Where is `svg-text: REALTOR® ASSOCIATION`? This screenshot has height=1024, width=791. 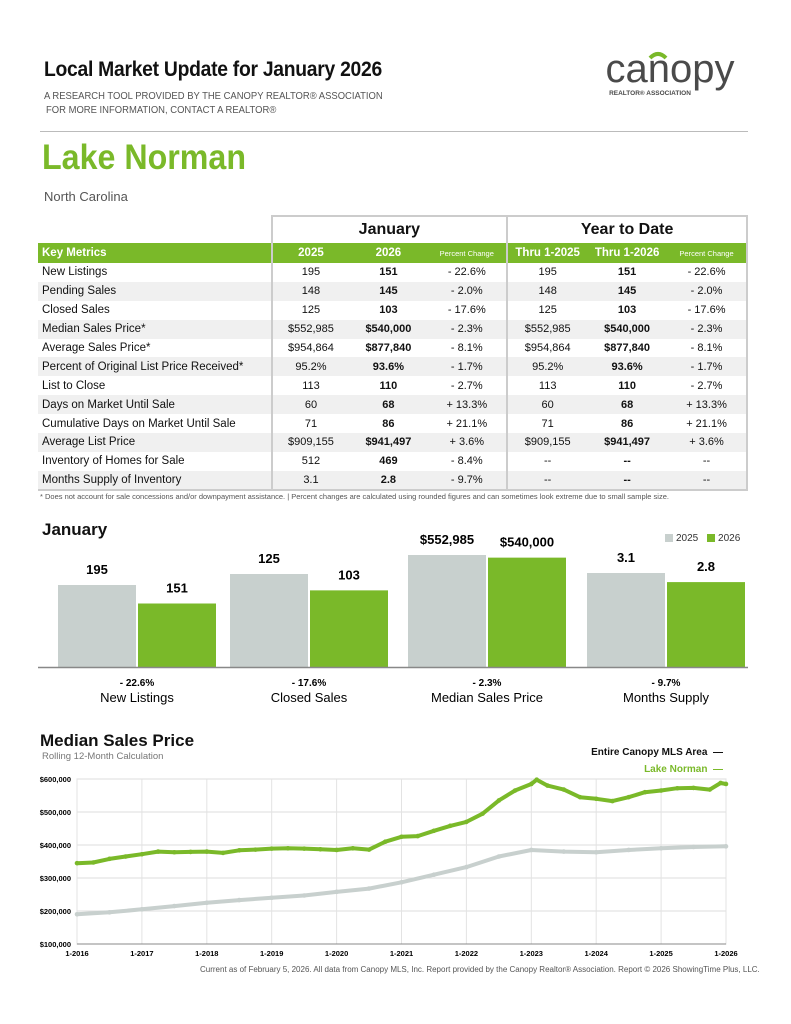 svg-text: REALTOR® ASSOCIATION is located at coordinates (650, 93).